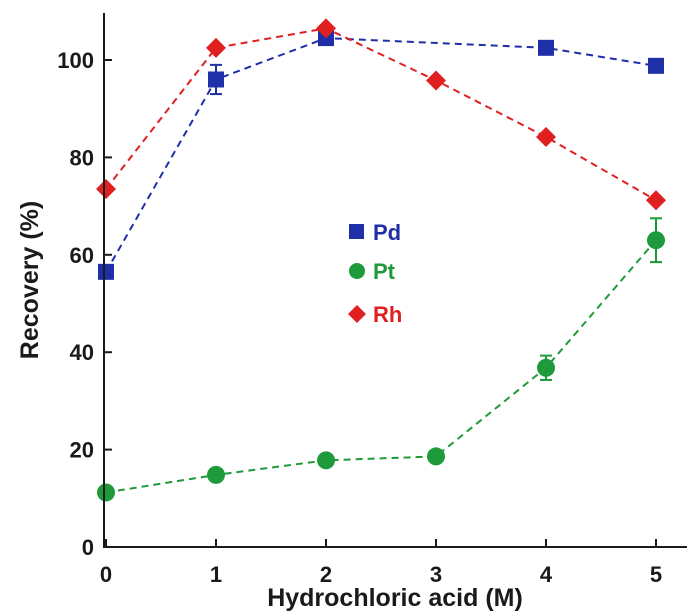  I want to click on x-axis-title: Hydrochloric acid (M), so click(395, 598).